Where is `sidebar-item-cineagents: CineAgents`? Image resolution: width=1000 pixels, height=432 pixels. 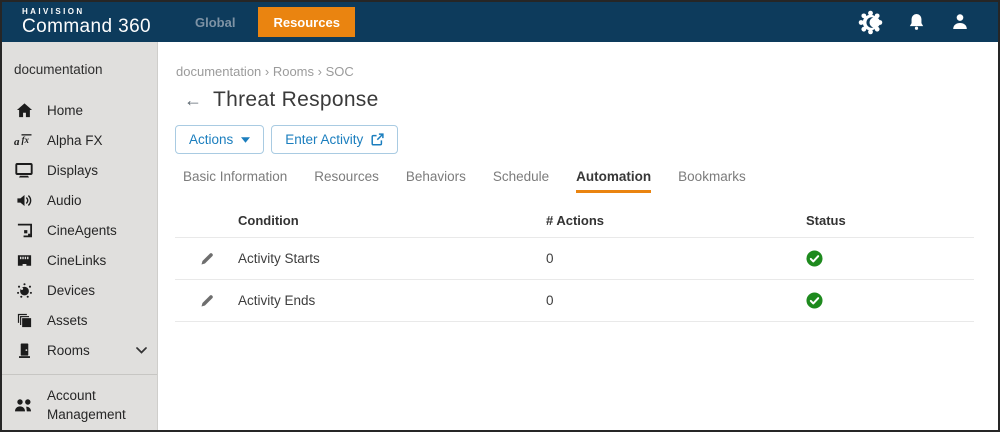 sidebar-item-cineagents: CineAgents is located at coordinates (79, 230).